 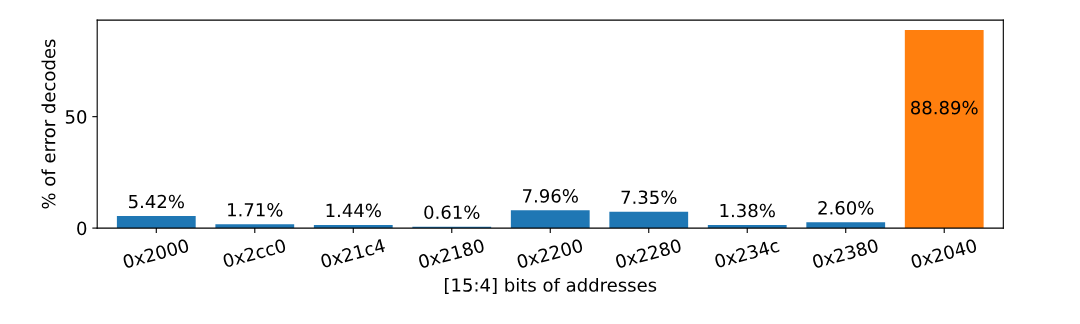 What do you see at coordinates (846, 207) in the screenshot?
I see `data-label: 2.60%` at bounding box center [846, 207].